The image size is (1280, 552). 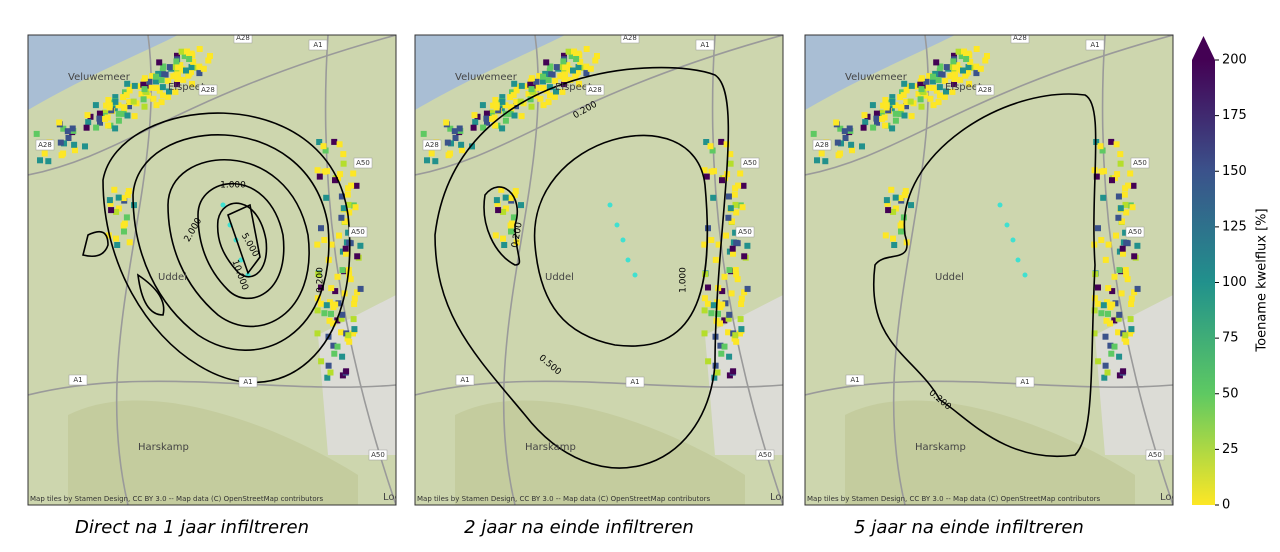 What do you see at coordinates (579, 527) in the screenshot?
I see `panel-caption: 2 jaar na einde infiltreren` at bounding box center [579, 527].